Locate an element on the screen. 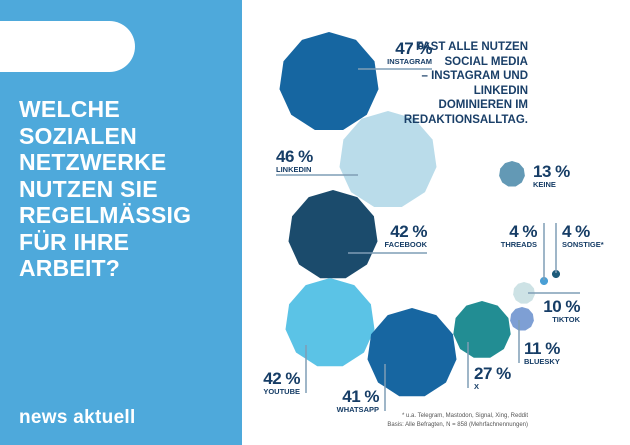 The image size is (630, 445). bubble-whatsapp is located at coordinates (412, 352).